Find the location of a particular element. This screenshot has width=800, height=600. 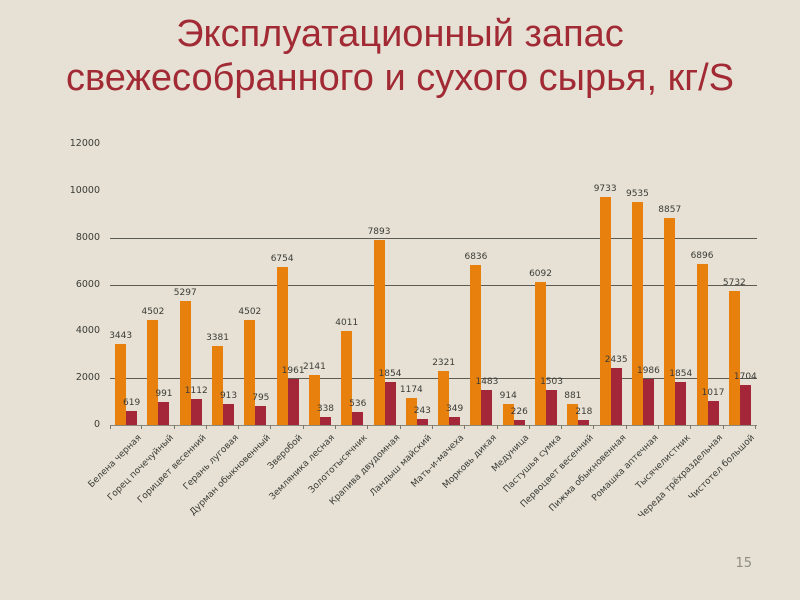

bar-value-label: 9733 is located at coordinates (605, 189).